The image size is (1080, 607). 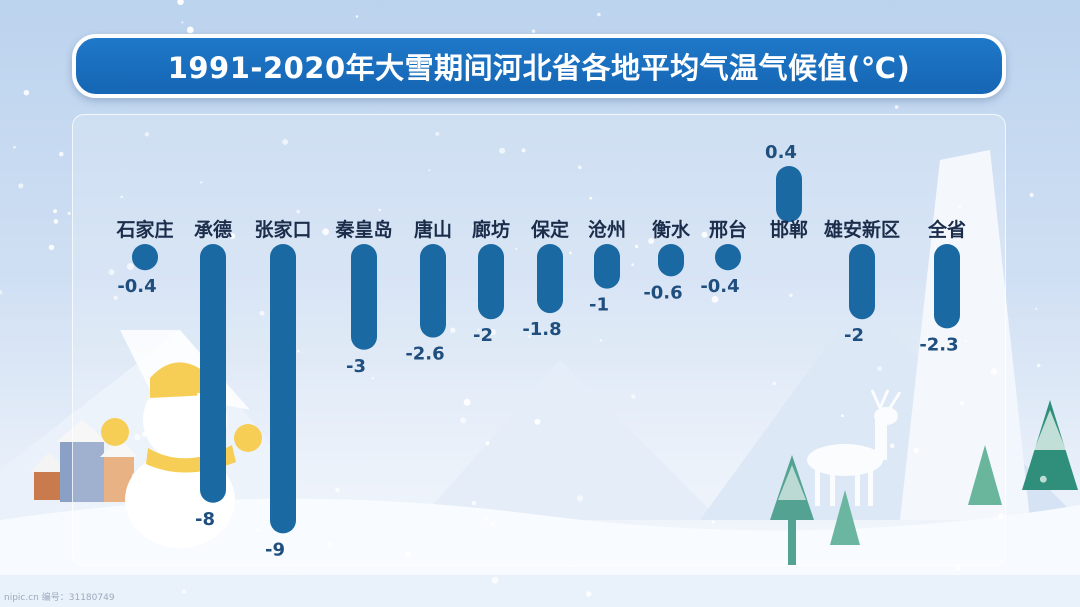 What do you see at coordinates (84, 461) in the screenshot?
I see `houses` at bounding box center [84, 461].